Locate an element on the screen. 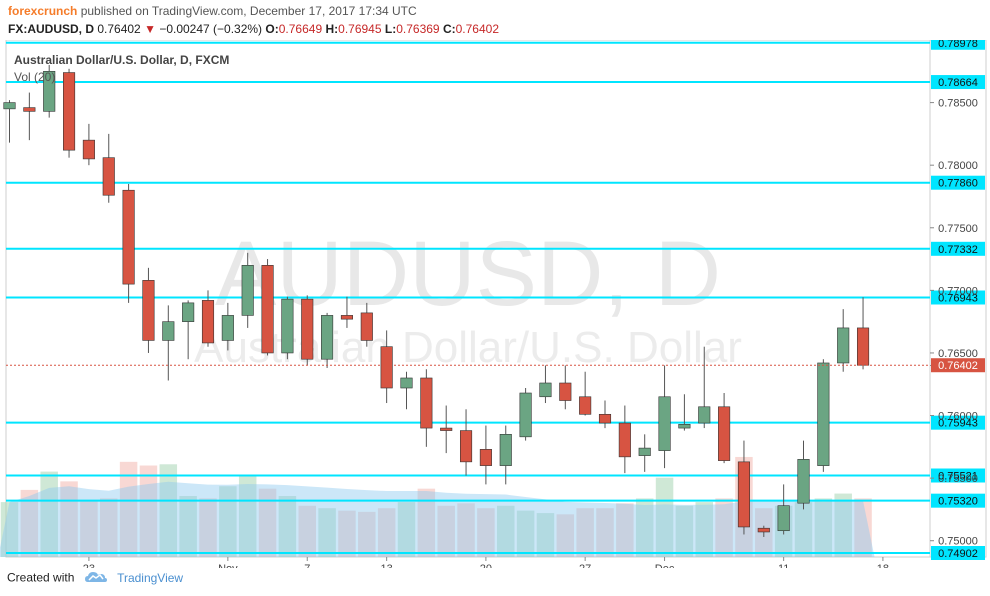 This screenshot has width=990, height=596. price-tick-label: 0.76500 is located at coordinates (958, 354).